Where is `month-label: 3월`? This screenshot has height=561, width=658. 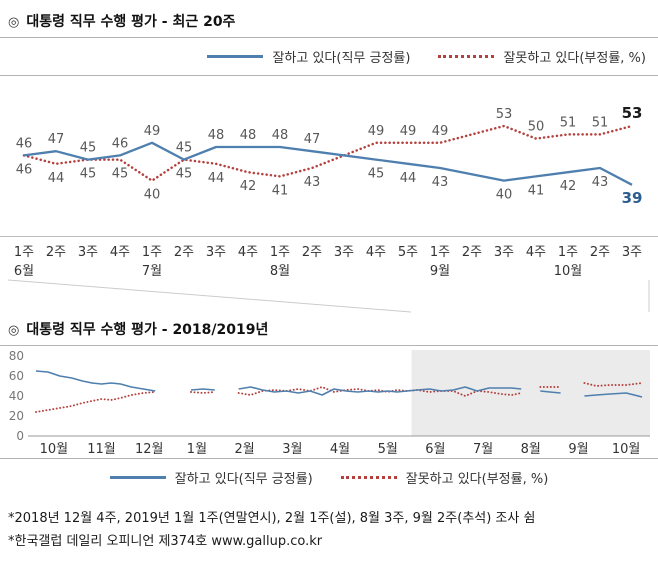 month-label: 3월 is located at coordinates (292, 449).